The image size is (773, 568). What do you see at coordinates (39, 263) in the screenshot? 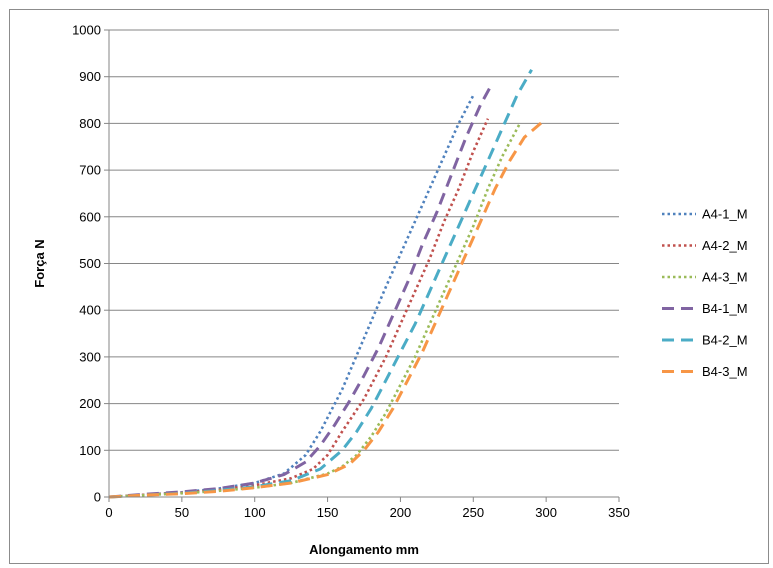
I see `y-axis-title: Força N` at bounding box center [39, 263].